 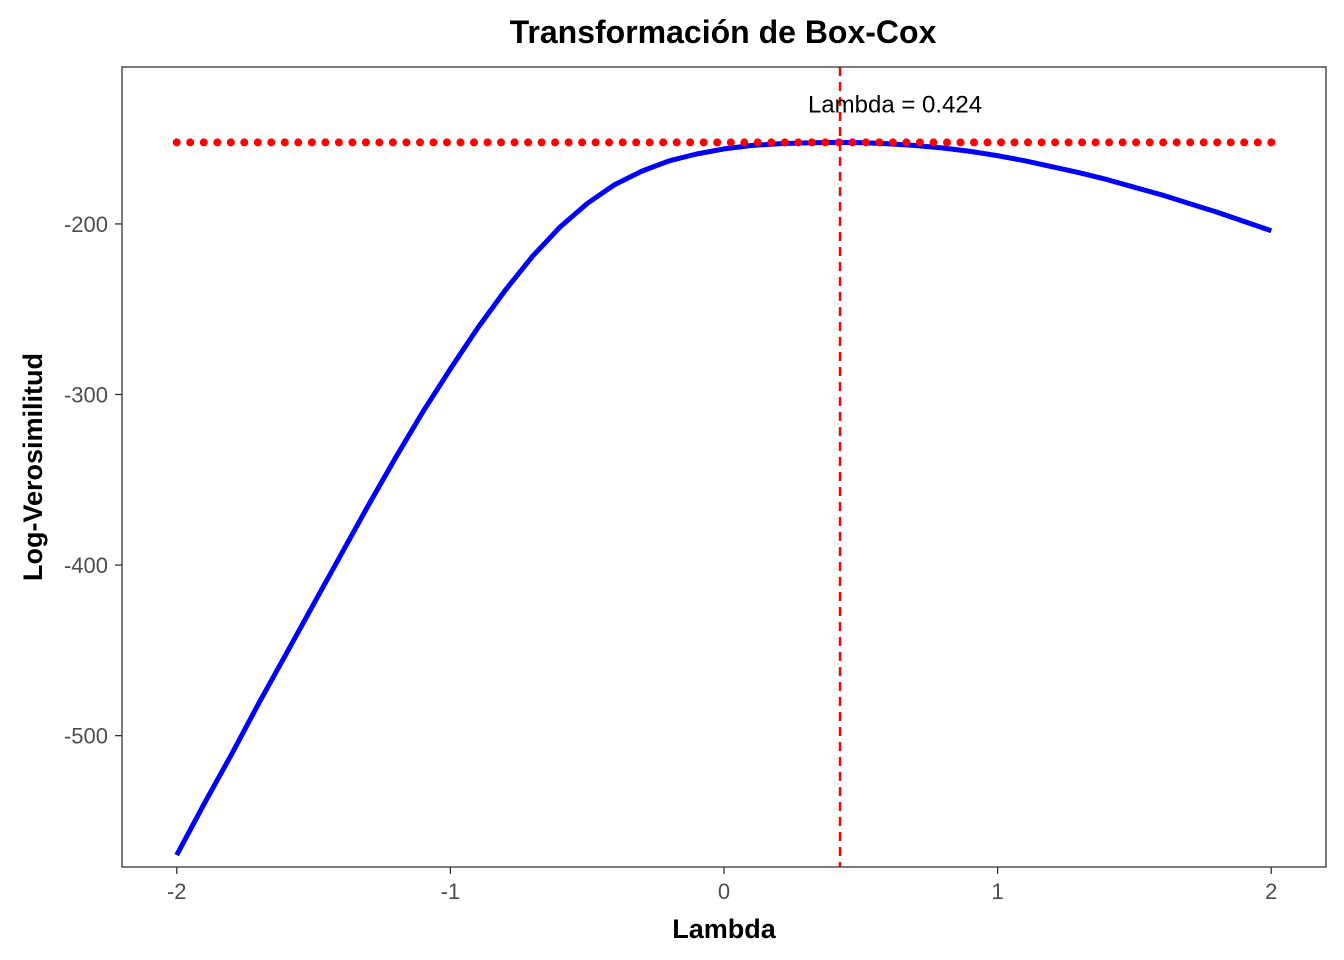 I want to click on x-axis: -2 -1 0 1 2, so click(x=722, y=885).